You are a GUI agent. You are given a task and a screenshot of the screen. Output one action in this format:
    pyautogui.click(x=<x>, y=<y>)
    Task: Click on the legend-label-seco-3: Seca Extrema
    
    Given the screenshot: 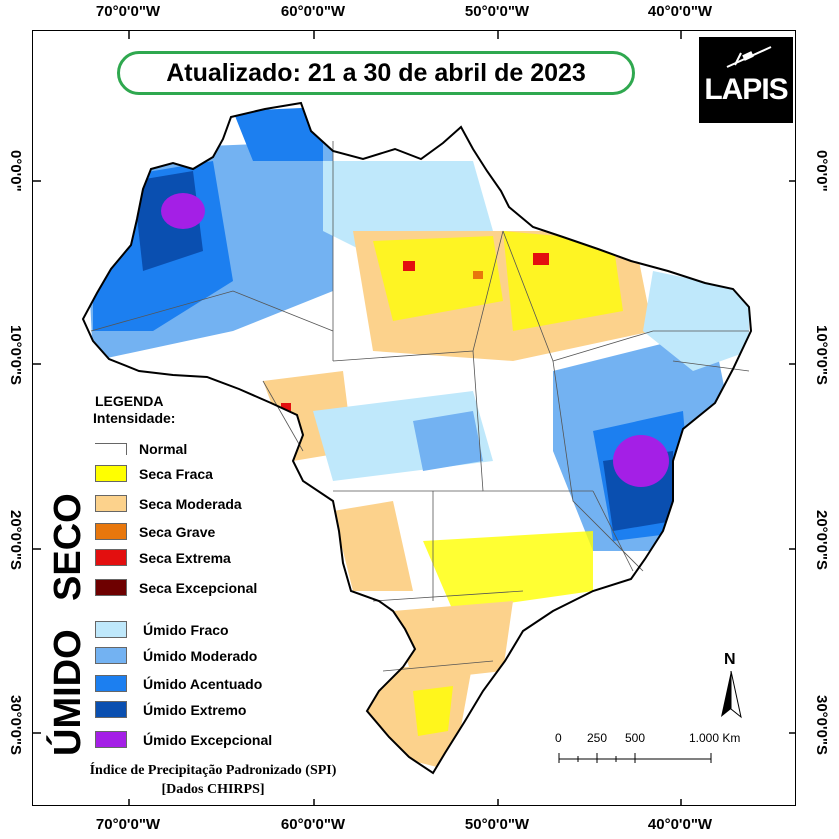 What is the action you would take?
    pyautogui.click(x=185, y=557)
    